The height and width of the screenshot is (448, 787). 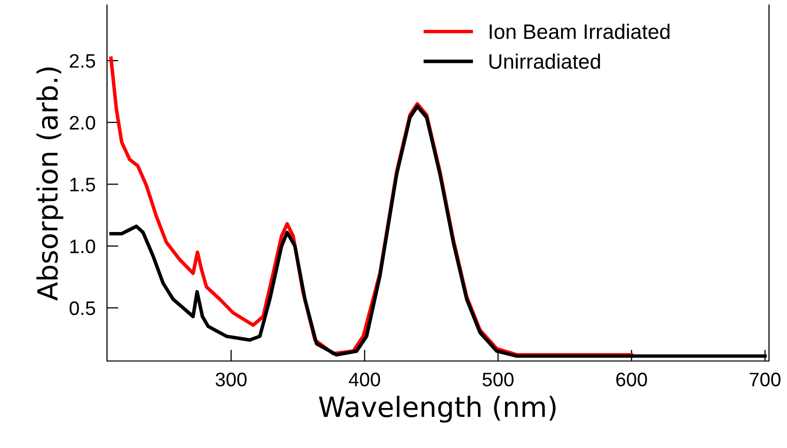 What do you see at coordinates (50, 184) in the screenshot?
I see `y-axis-title: Absorption (arb.)` at bounding box center [50, 184].